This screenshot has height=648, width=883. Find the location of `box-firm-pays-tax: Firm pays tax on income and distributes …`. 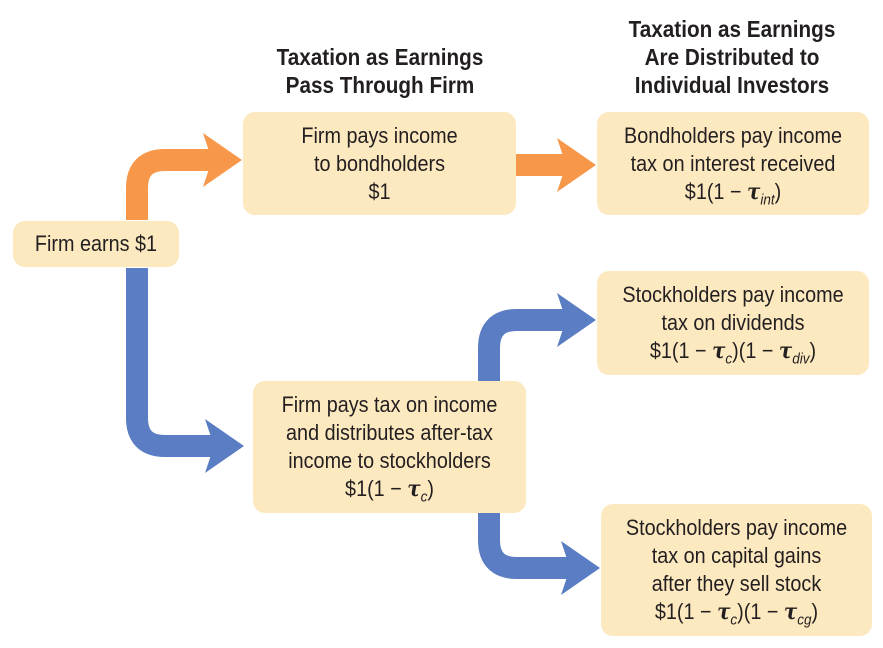

box-firm-pays-tax: Firm pays tax on income and distributes … is located at coordinates (389, 447).